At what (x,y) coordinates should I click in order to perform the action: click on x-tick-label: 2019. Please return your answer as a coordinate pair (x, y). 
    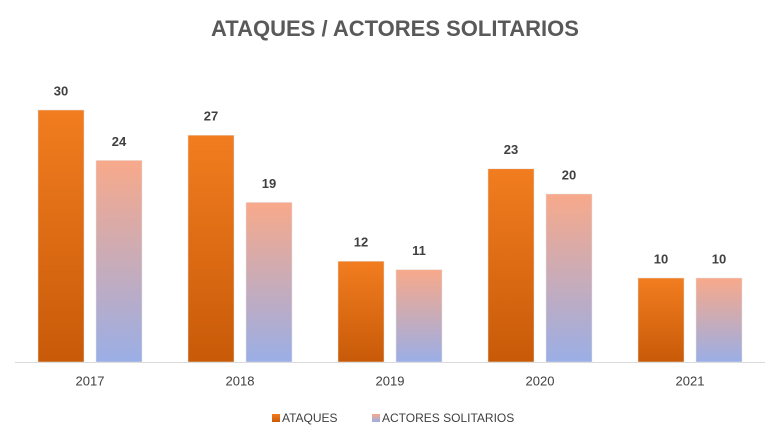
    Looking at the image, I should click on (390, 380).